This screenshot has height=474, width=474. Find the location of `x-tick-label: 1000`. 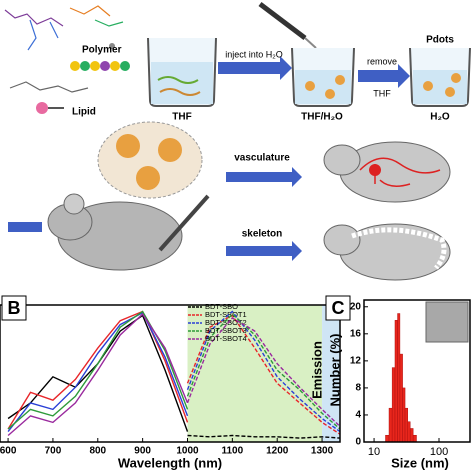

x-tick-label: 1000 is located at coordinates (187, 451).